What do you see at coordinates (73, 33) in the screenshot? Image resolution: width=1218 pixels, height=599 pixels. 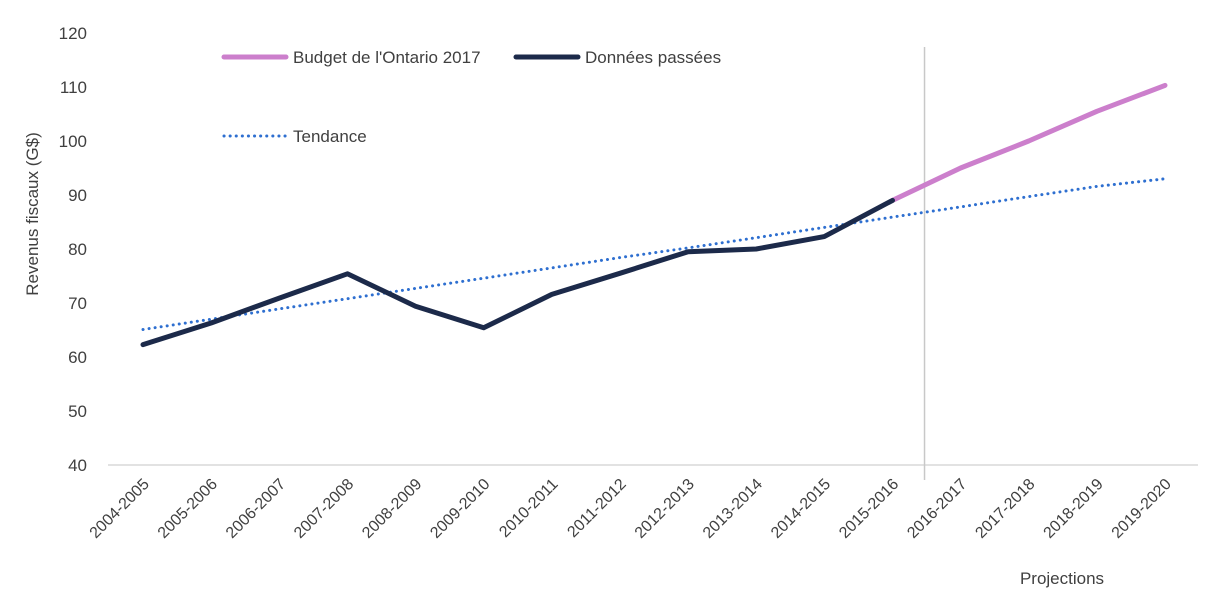 I see `y-tick-label: 120` at bounding box center [73, 33].